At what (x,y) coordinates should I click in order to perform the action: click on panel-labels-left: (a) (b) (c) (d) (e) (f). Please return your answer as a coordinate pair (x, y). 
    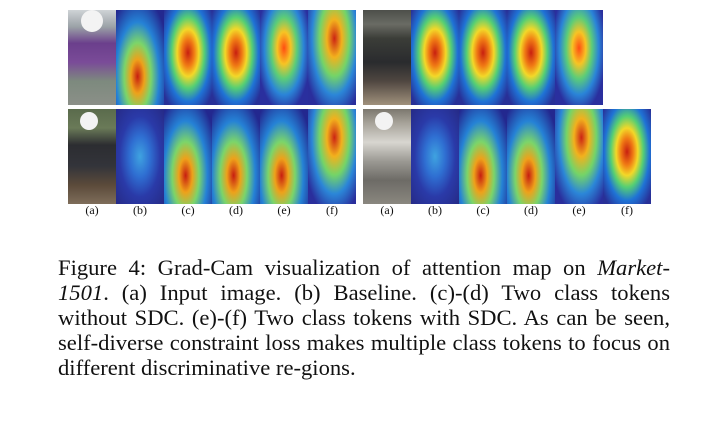
    Looking at the image, I should click on (212, 210).